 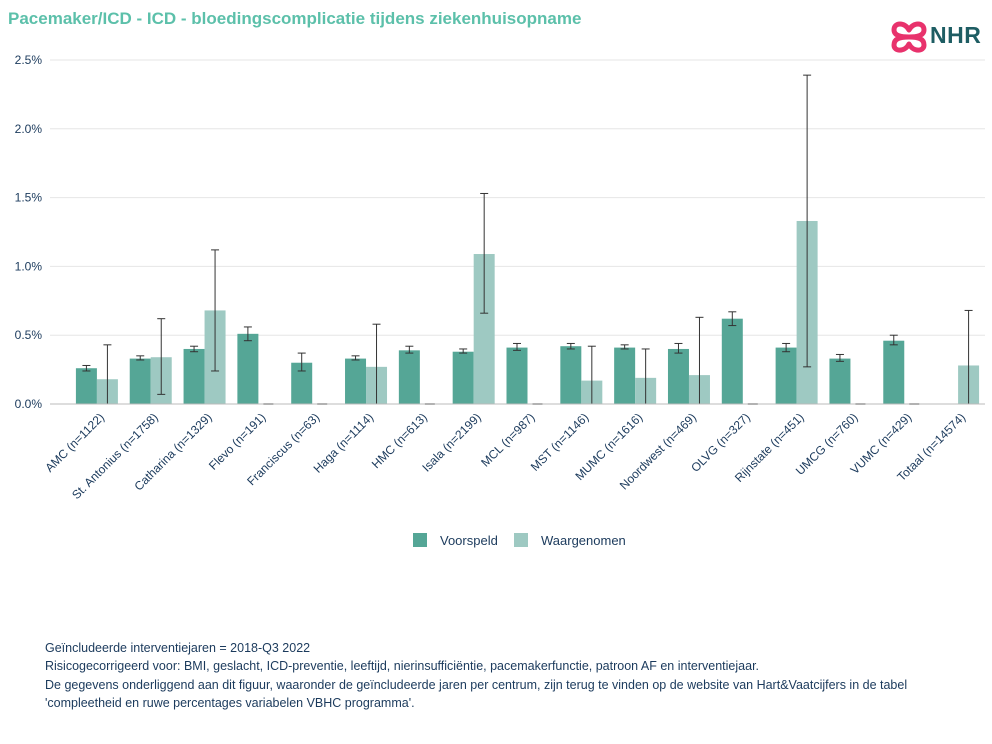 What do you see at coordinates (29, 129) in the screenshot?
I see `y-tick-label: 2.0%` at bounding box center [29, 129].